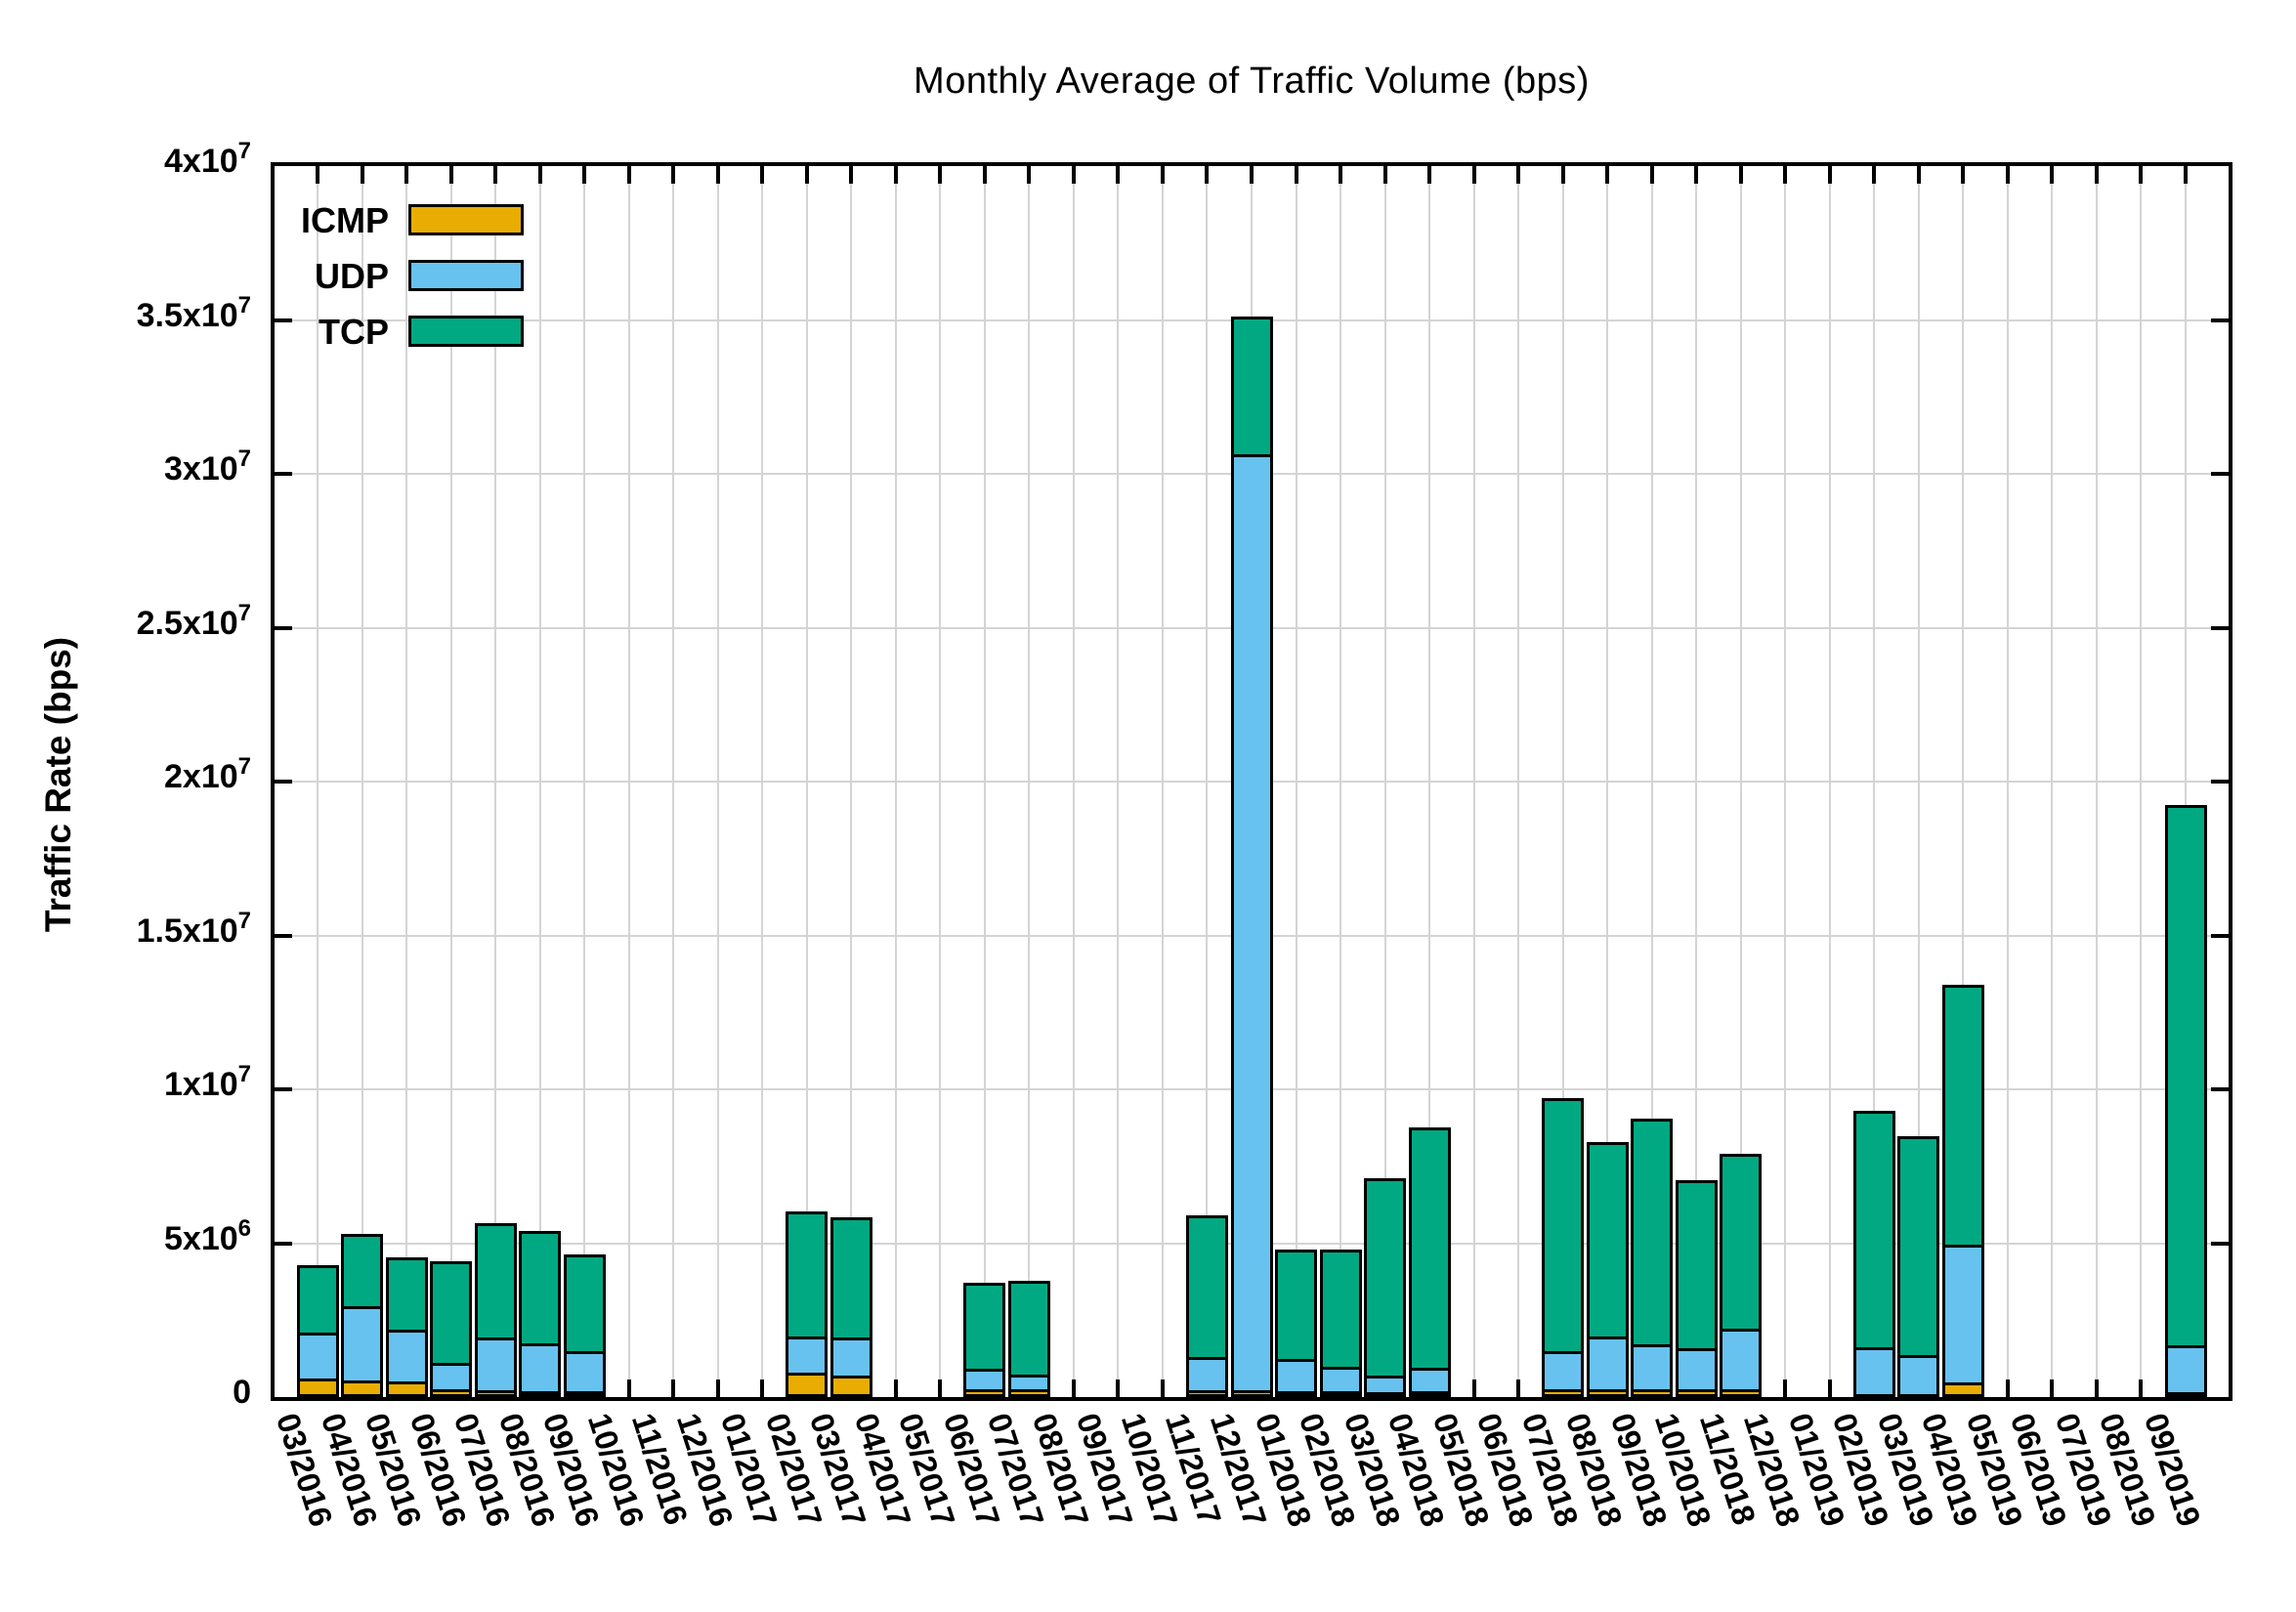  I want to click on y-tick-label: 4x10⁷, so click(208, 159).